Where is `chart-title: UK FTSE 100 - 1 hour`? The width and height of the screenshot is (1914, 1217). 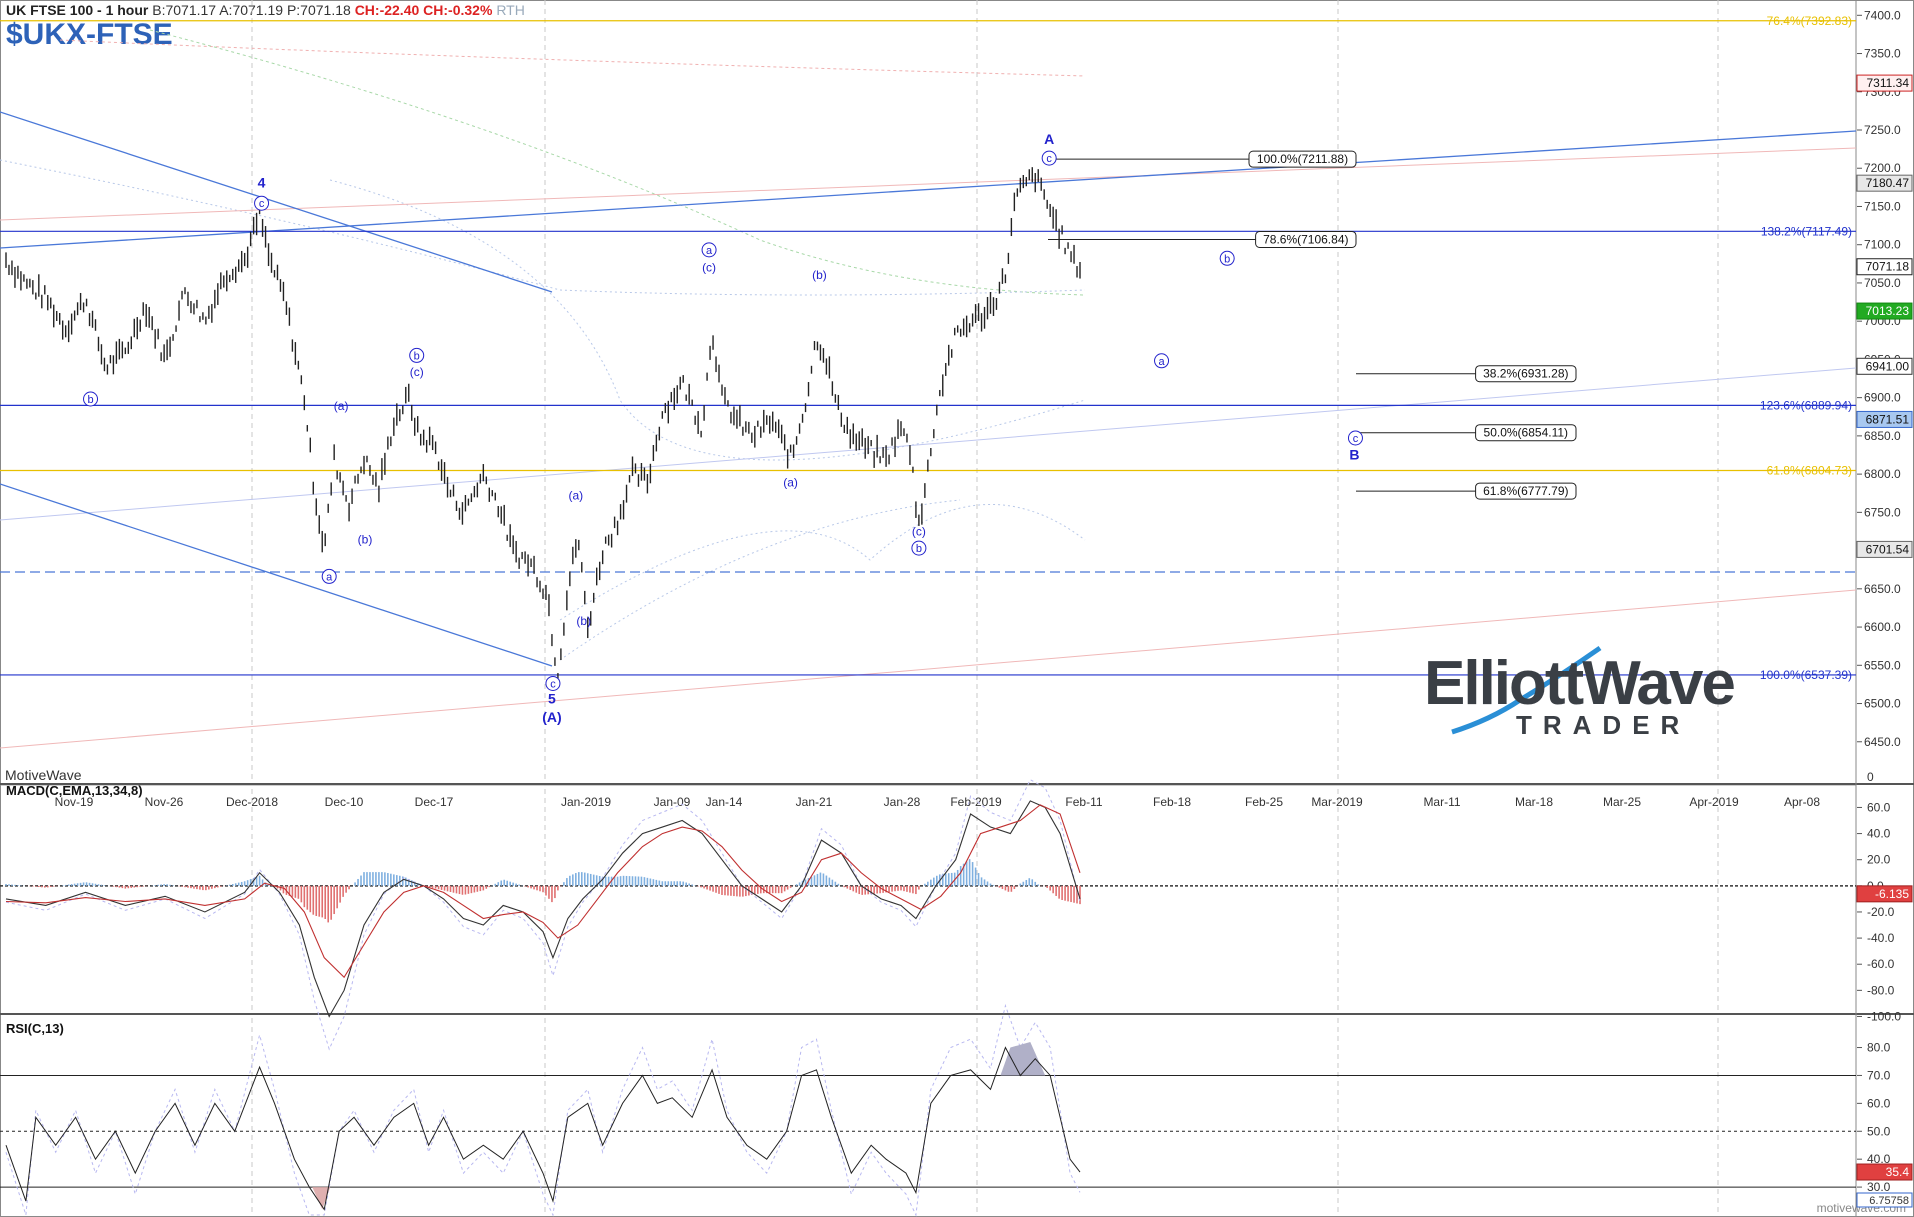 chart-title: UK FTSE 100 - 1 hour is located at coordinates (77, 10).